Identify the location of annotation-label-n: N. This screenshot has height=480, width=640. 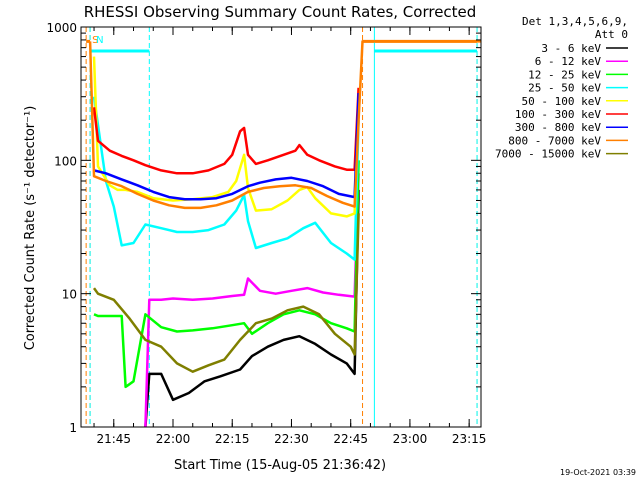
(99, 40).